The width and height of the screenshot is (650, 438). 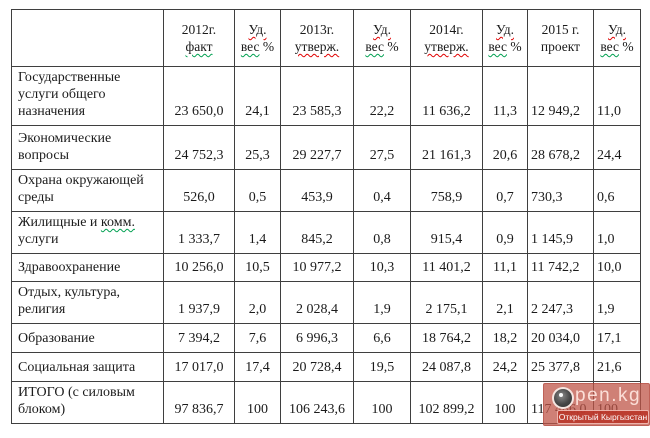 I want to click on table-cell: 17,4, so click(x=257, y=367).